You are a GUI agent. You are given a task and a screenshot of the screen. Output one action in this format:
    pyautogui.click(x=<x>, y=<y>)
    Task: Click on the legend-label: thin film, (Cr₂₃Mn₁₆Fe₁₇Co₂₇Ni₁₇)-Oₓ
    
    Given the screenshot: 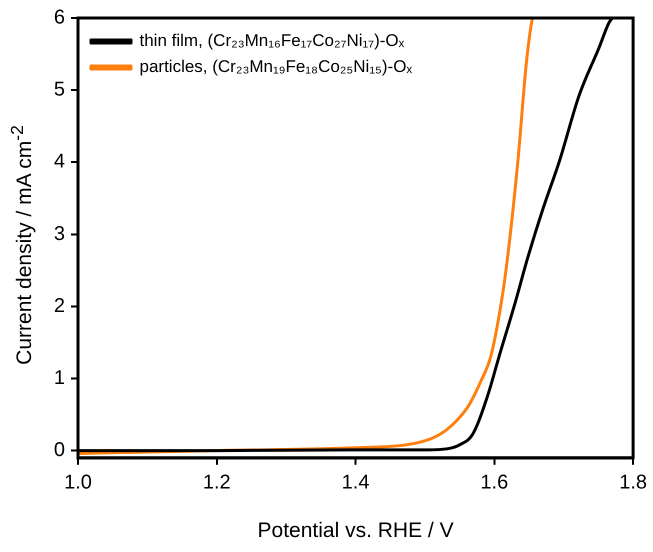 What is the action you would take?
    pyautogui.click(x=272, y=40)
    